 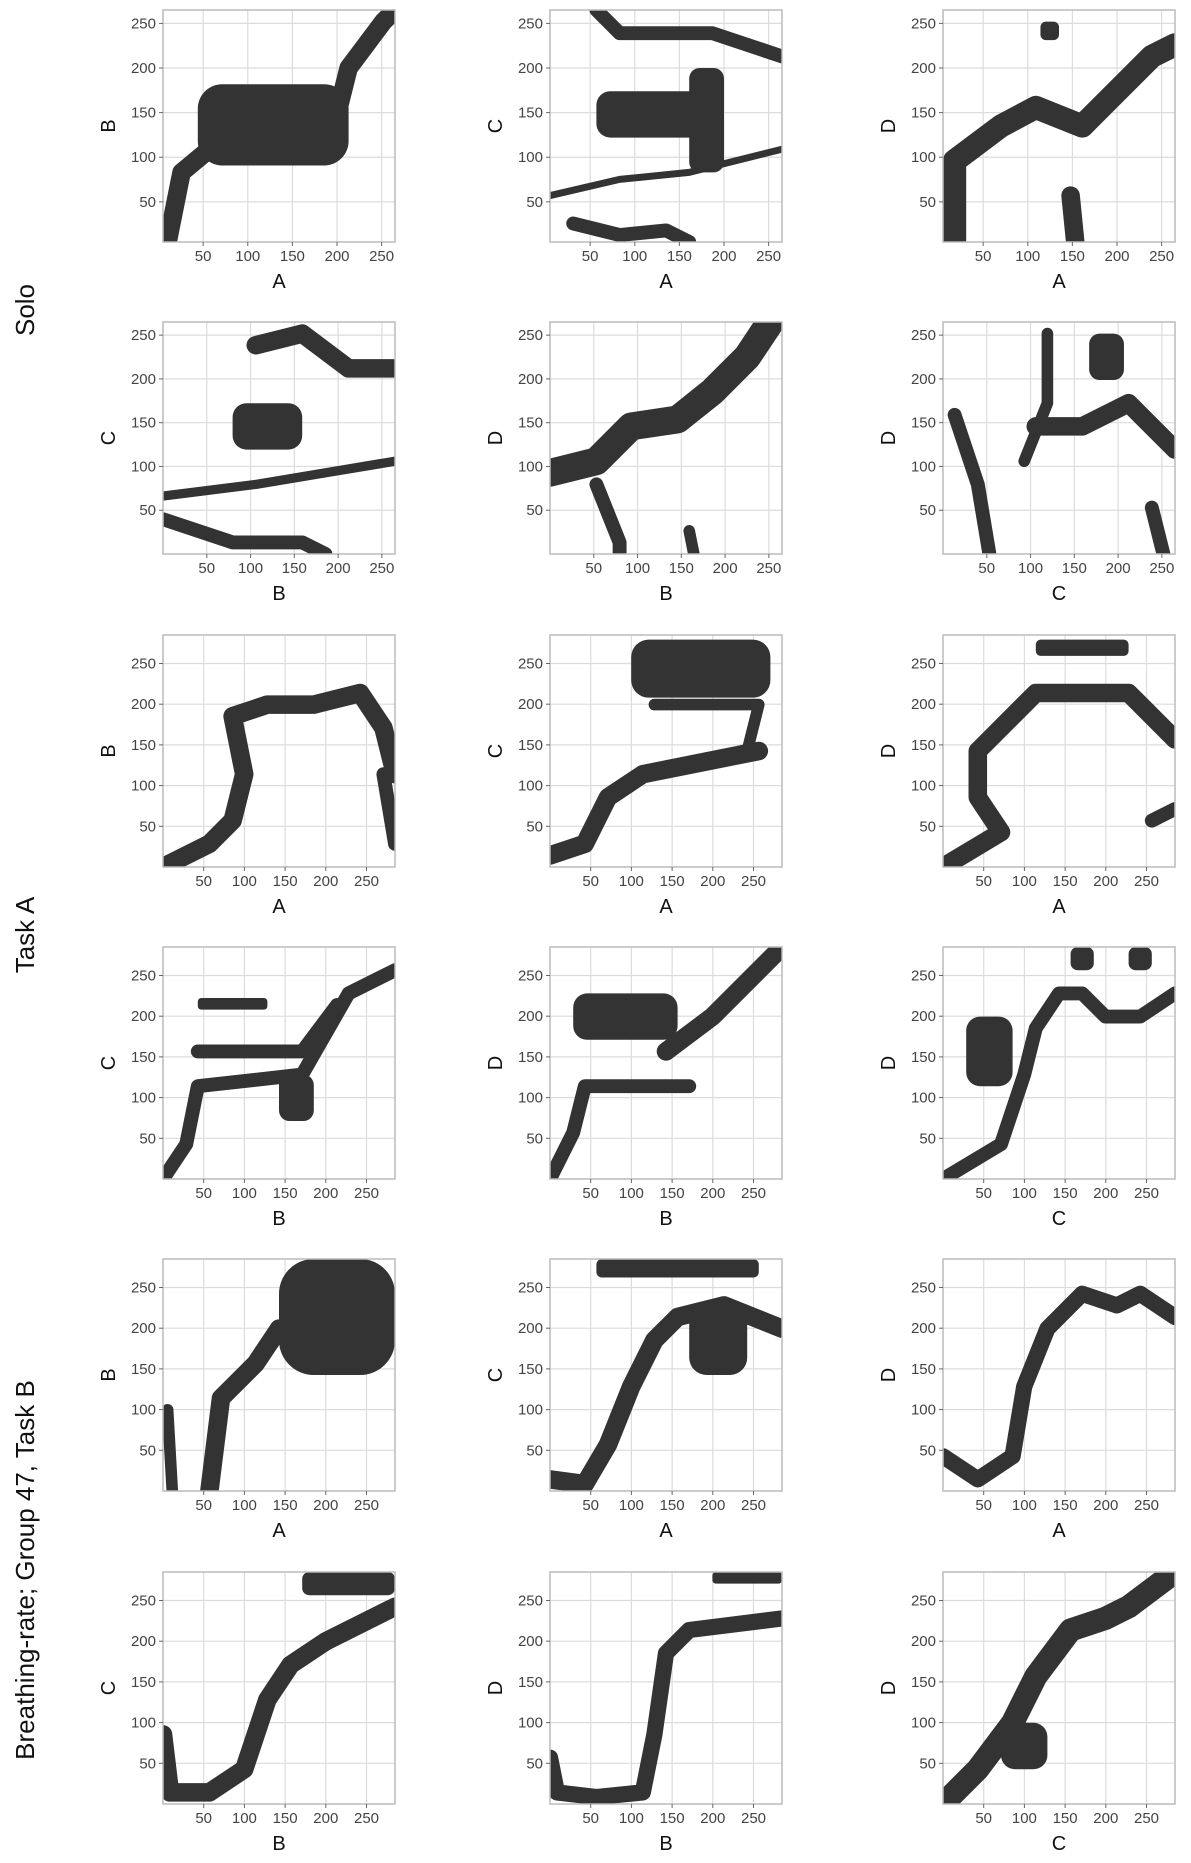 I want to click on panel: 50 100 150 200 250 50 100 150 200 250 C D, so click(x=1027, y=1088).